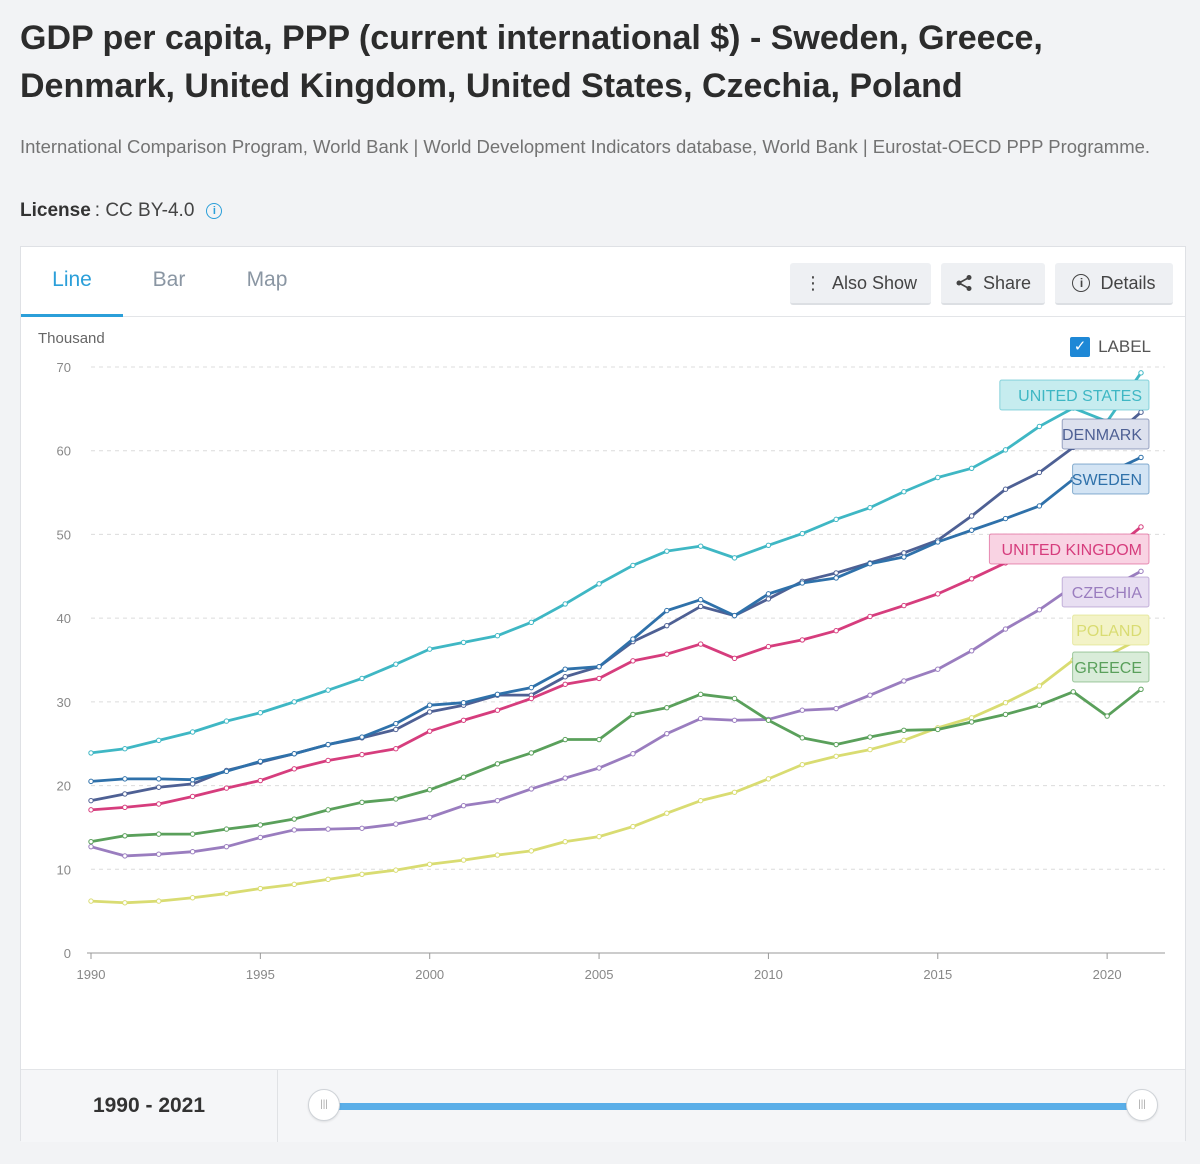 This screenshot has height=1164, width=1200. Describe the element at coordinates (1128, 282) in the screenshot. I see `details-label: Details` at that location.